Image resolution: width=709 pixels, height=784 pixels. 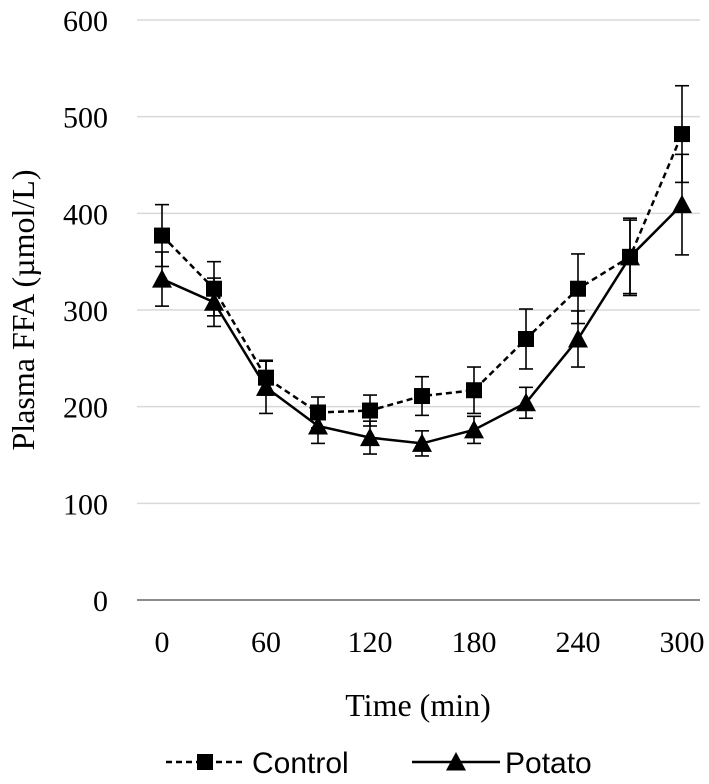 What do you see at coordinates (85, 214) in the screenshot?
I see `y-tick-label-400: 400` at bounding box center [85, 214].